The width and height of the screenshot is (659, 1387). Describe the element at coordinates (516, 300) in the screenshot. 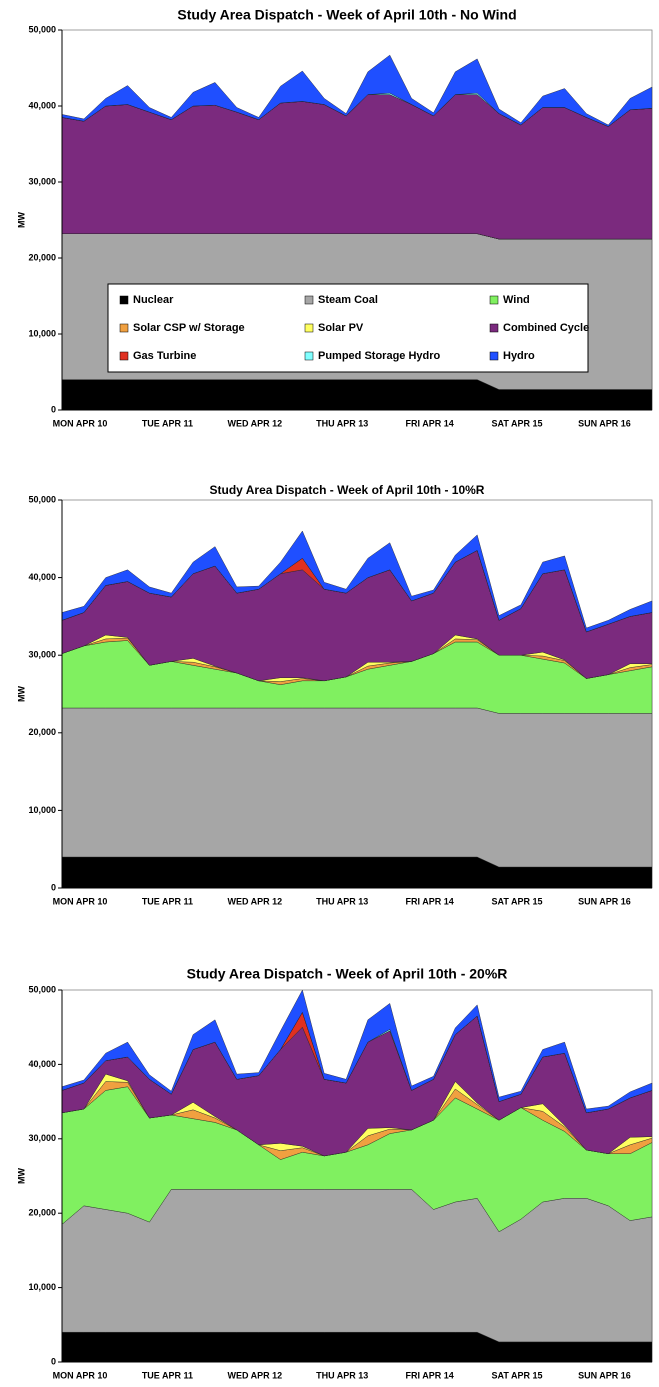

I see `legend-label: Wind` at that location.